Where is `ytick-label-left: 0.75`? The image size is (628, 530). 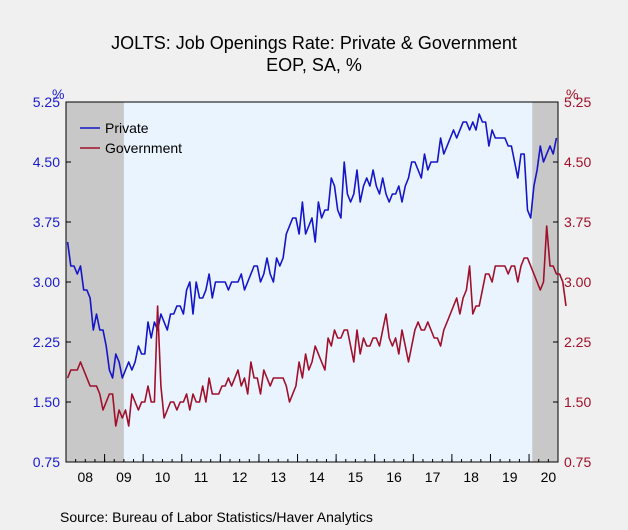 ytick-label-left: 0.75 is located at coordinates (46, 462).